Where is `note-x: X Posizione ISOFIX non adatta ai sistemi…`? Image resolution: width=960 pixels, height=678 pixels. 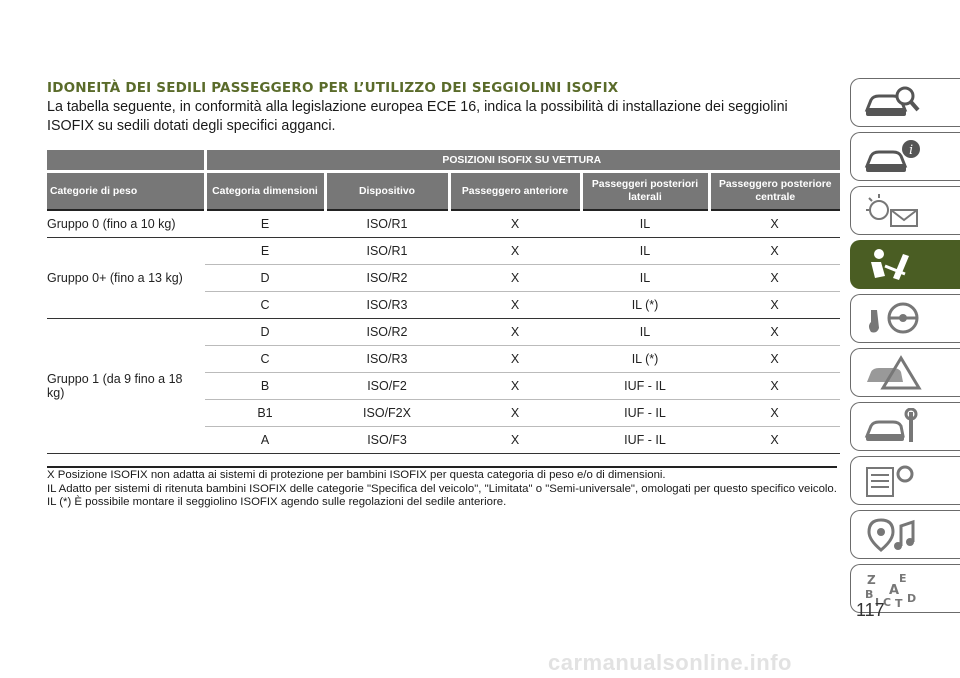
note-x: X Posizione ISOFIX non adatta ai sistemi… is located at coordinates (356, 475).